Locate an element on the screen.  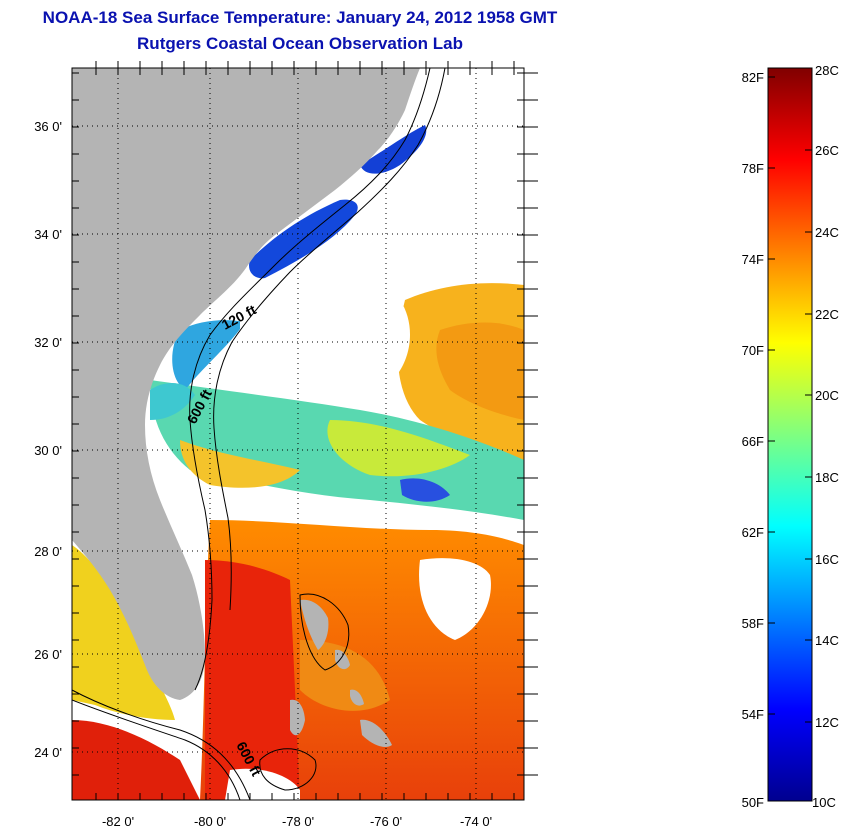
cb-f-74: 74F is located at coordinates (753, 259).